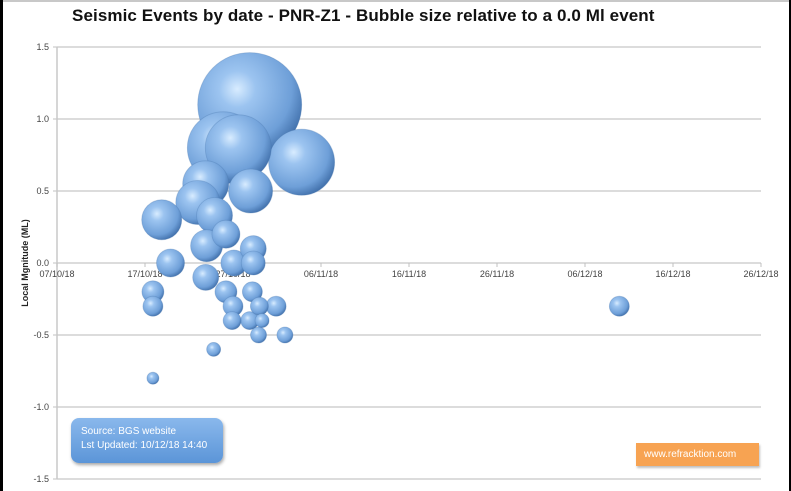 Image resolution: width=791 pixels, height=491 pixels. I want to click on y-tick-label: 0.5, so click(42, 191).